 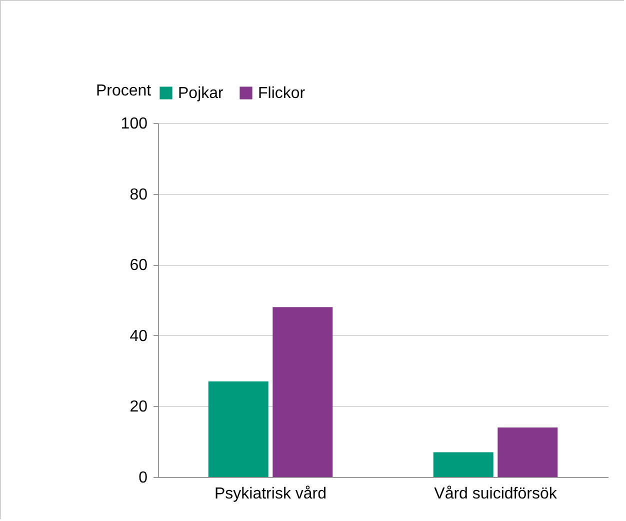 What do you see at coordinates (139, 265) in the screenshot?
I see `y-tick-label: 60` at bounding box center [139, 265].